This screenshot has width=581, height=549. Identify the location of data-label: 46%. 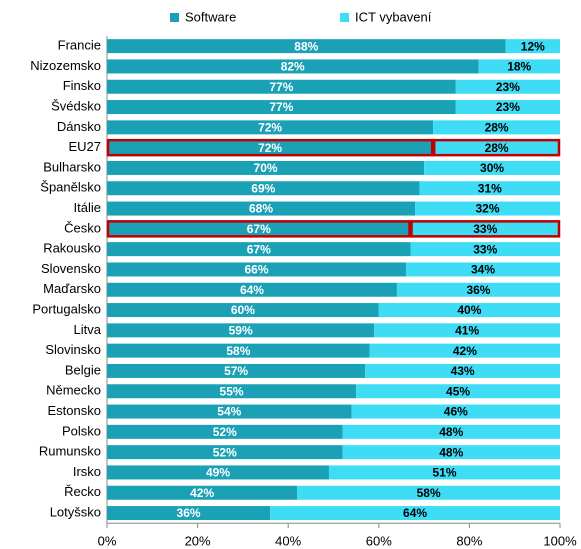
(456, 412).